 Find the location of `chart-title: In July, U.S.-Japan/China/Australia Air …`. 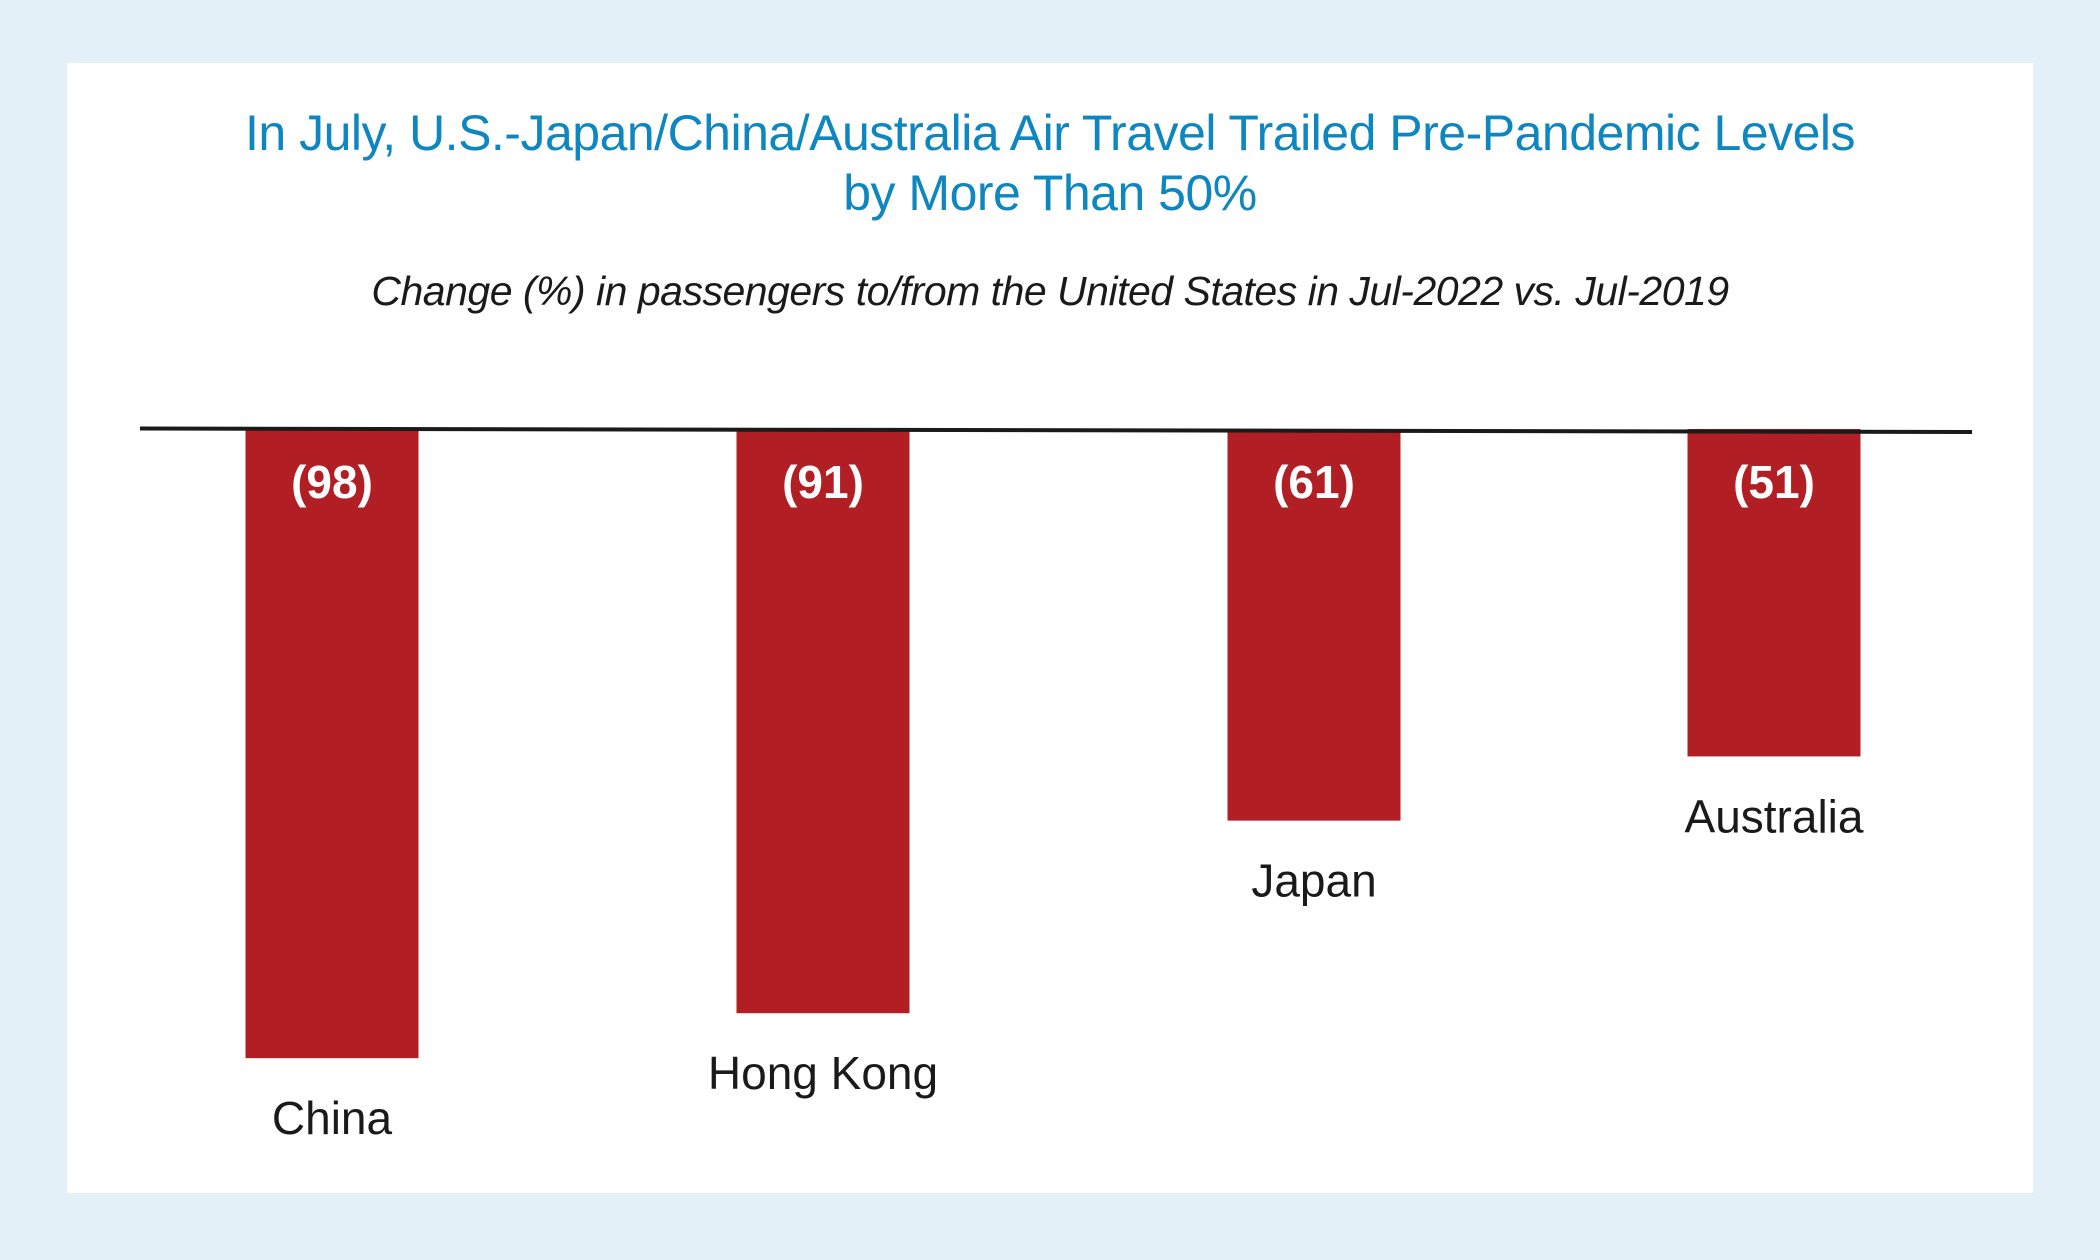

chart-title: In July, U.S.-Japan/China/Australia Air … is located at coordinates (1050, 163).